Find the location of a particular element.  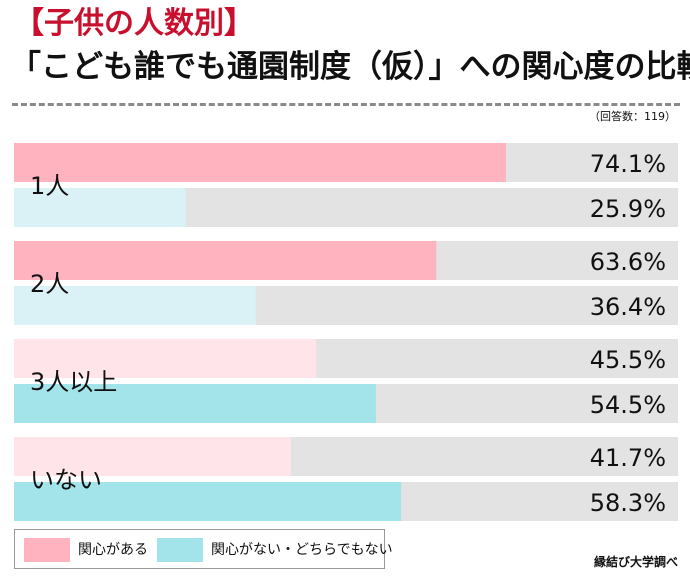

source-credit: 縁結び大学調べ is located at coordinates (635, 562).